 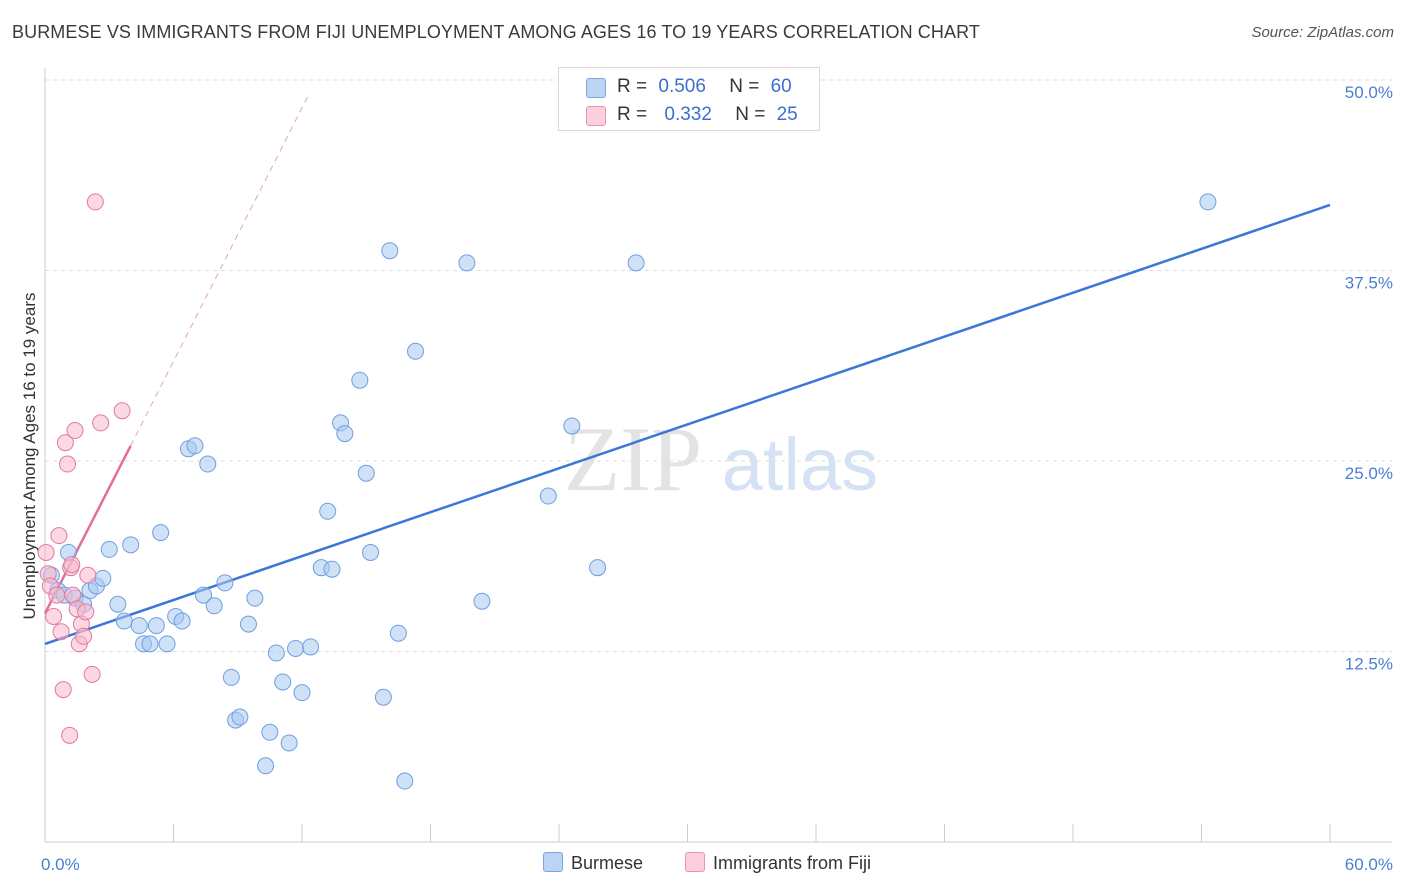 I want to click on x-tick-label: 60.0%, so click(x=1369, y=864).